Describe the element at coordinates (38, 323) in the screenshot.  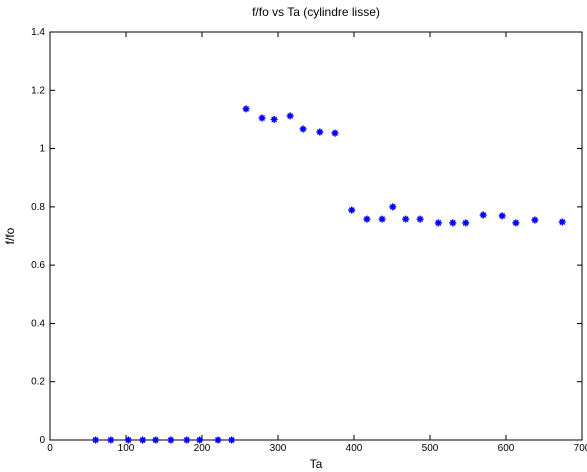
I see `y-tick-label: 0.4` at that location.